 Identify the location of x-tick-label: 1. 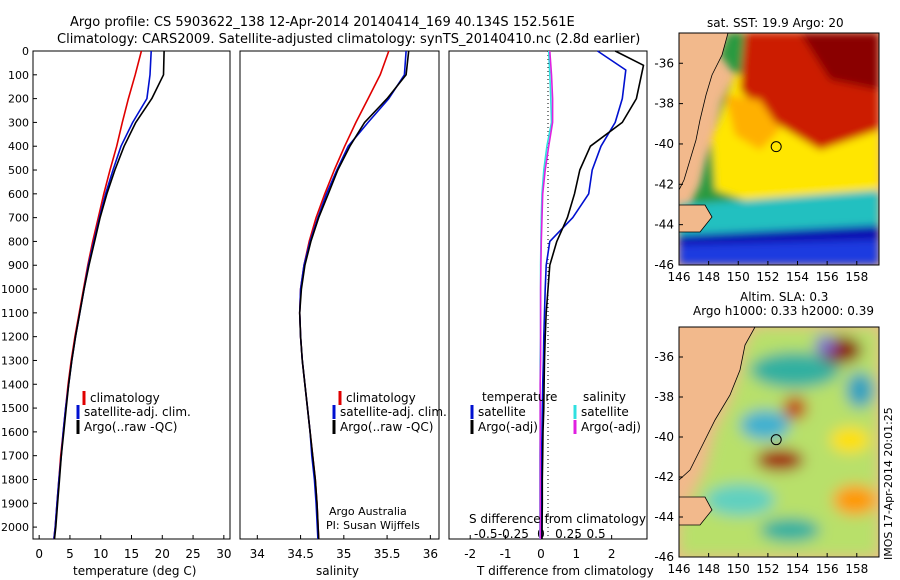
(576, 554).